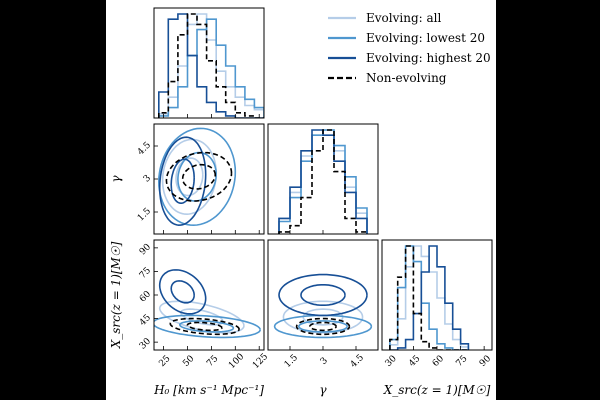  I want to click on hist-Xsrc: 30 45 60 75 90, so click(437, 304).